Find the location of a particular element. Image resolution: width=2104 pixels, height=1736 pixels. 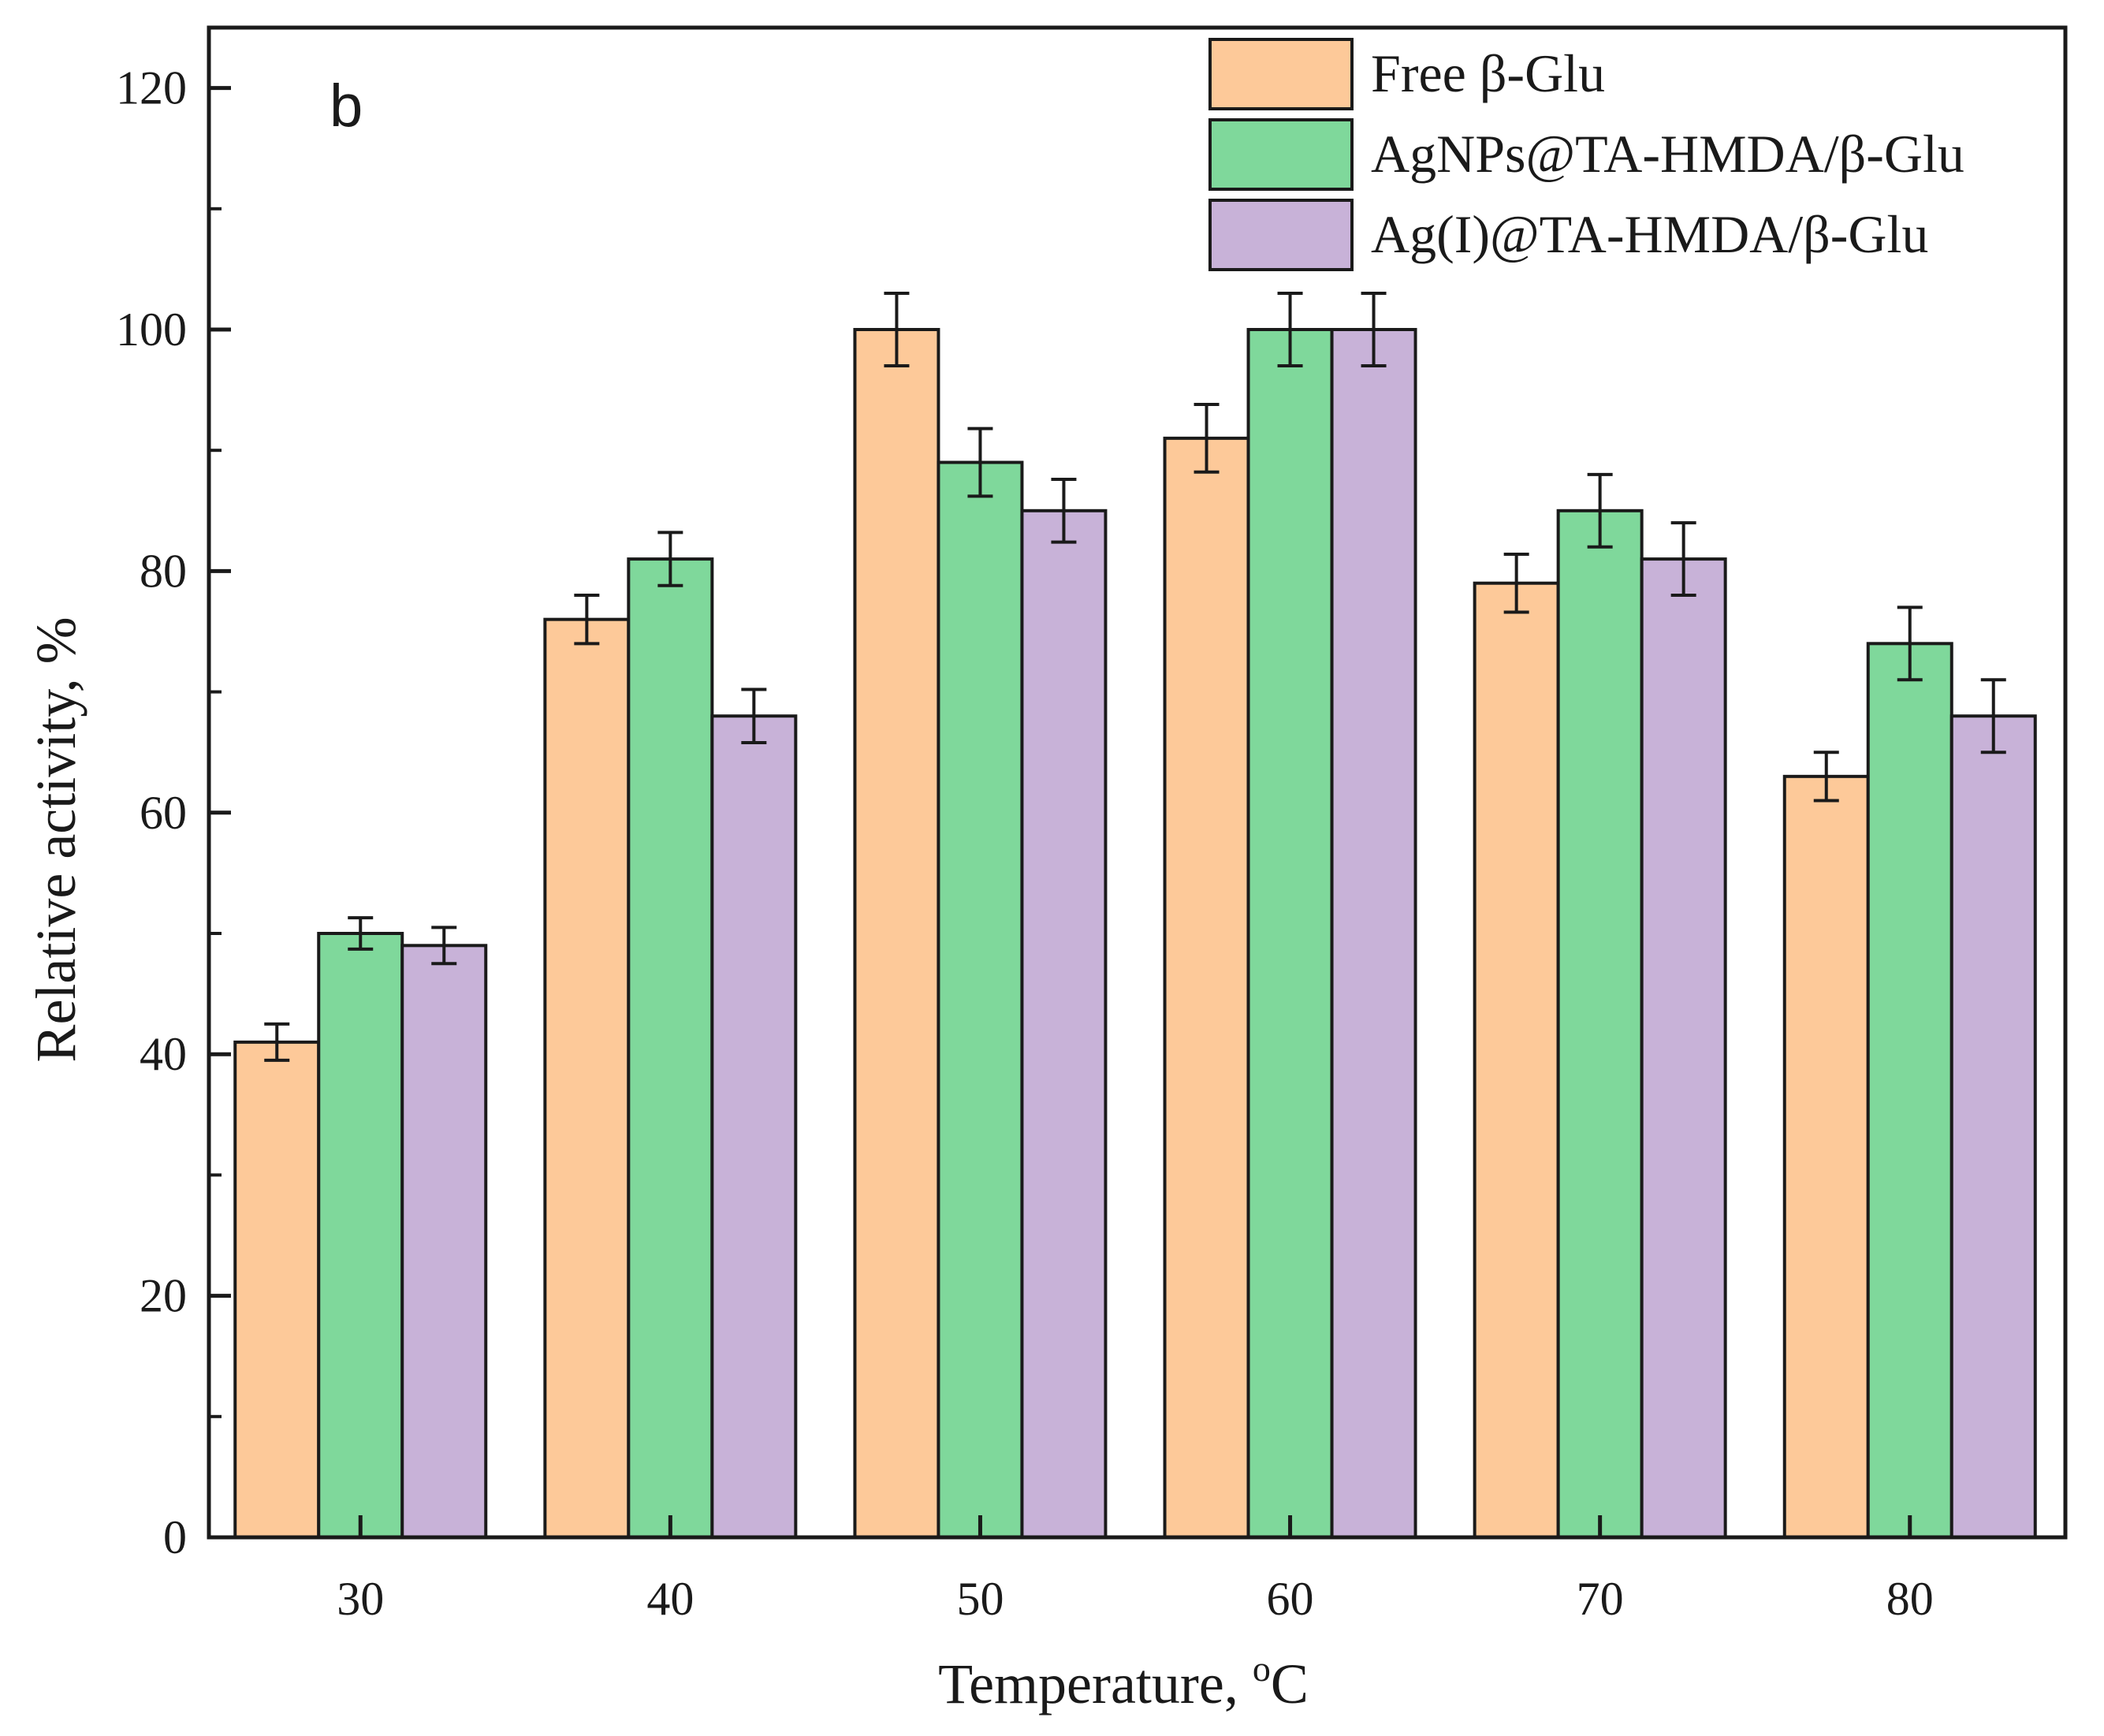

x-tick-label: 70 is located at coordinates (1600, 1599).